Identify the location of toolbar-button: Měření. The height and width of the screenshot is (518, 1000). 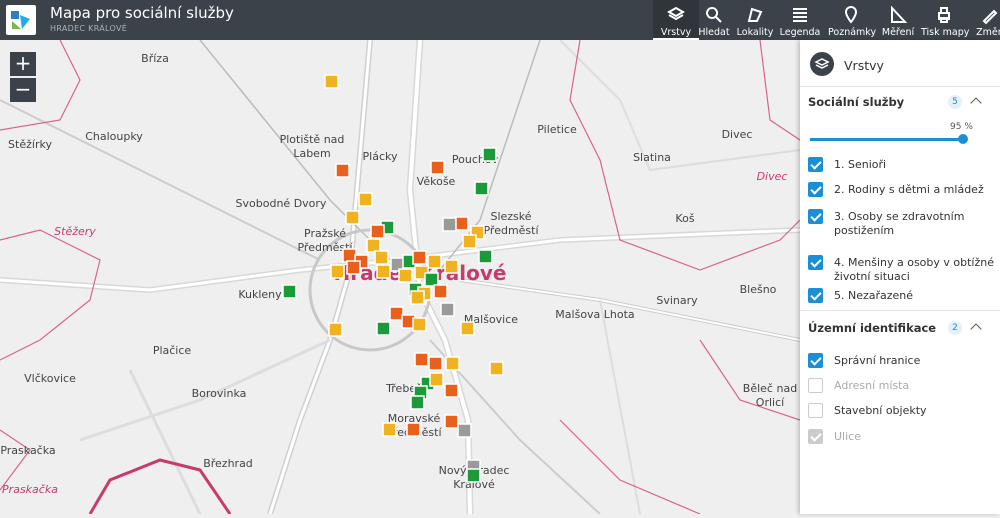
(898, 20).